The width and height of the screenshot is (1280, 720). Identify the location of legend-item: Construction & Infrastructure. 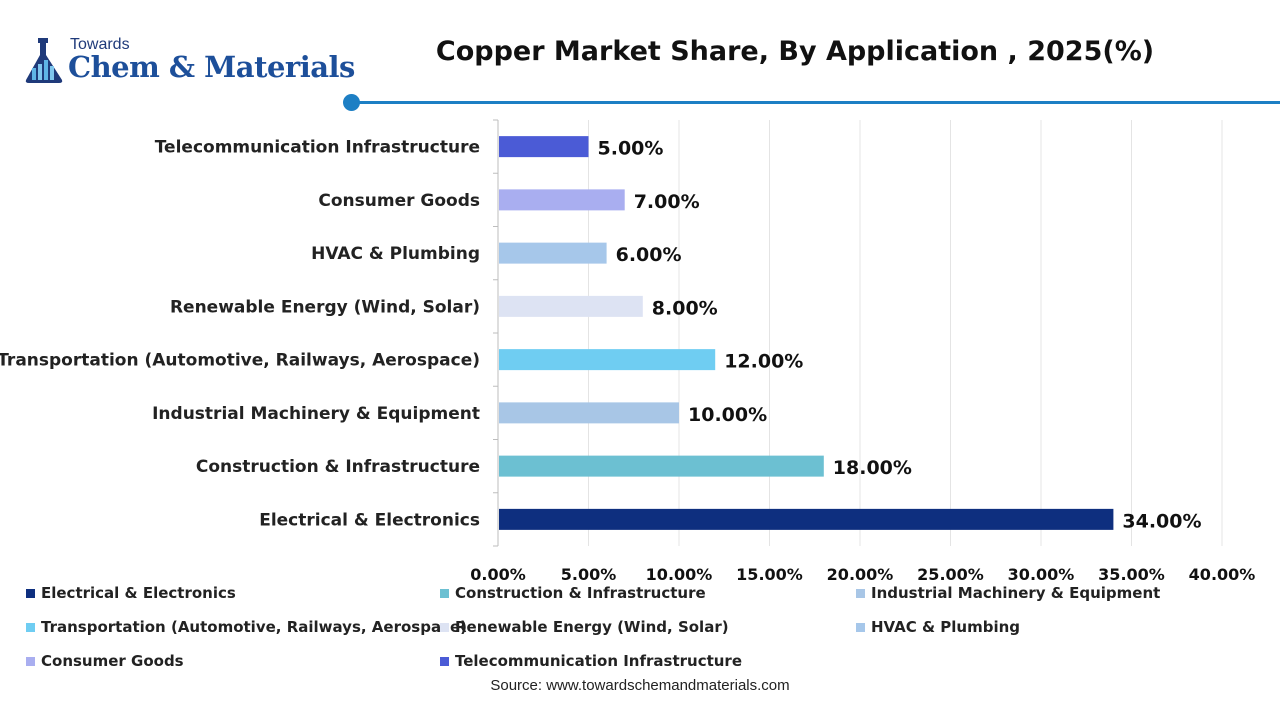
(573, 593).